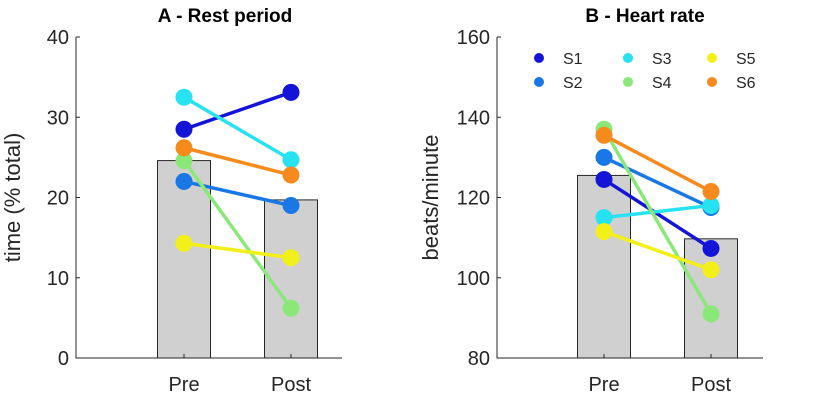 This screenshot has width=813, height=400. I want to click on y-tick-label: 30, so click(58, 118).